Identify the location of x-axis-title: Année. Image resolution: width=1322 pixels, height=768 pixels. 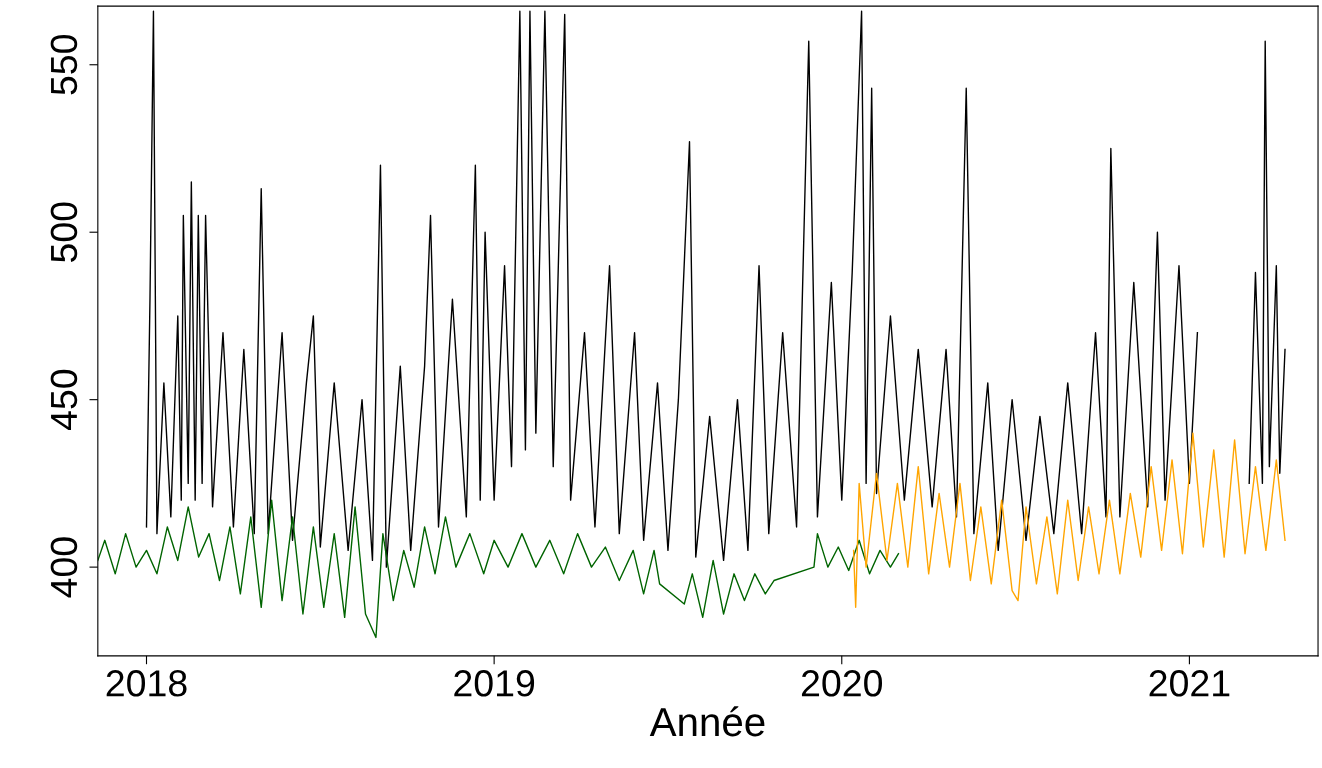
(707, 721).